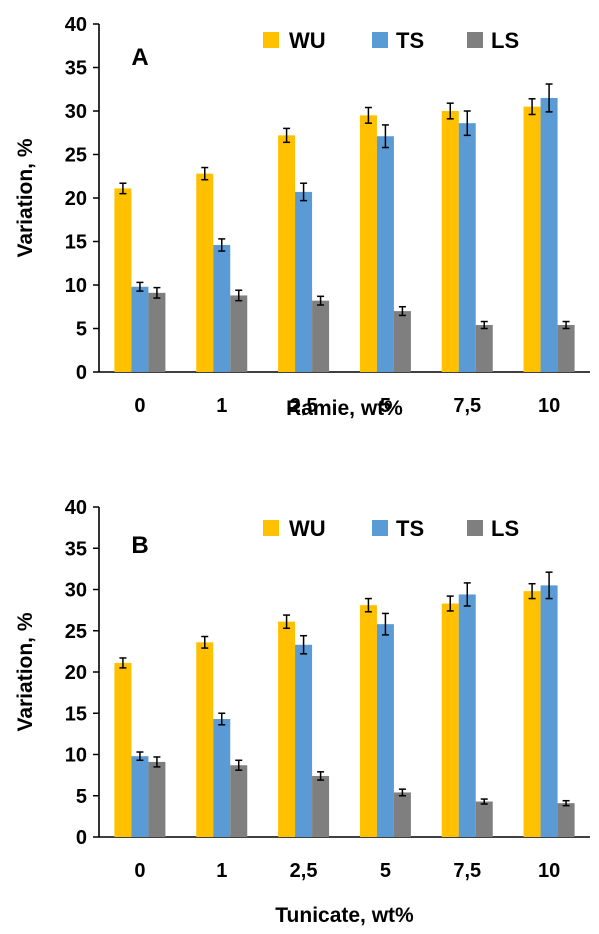  I want to click on y-tick-label: 15, so click(76, 714).